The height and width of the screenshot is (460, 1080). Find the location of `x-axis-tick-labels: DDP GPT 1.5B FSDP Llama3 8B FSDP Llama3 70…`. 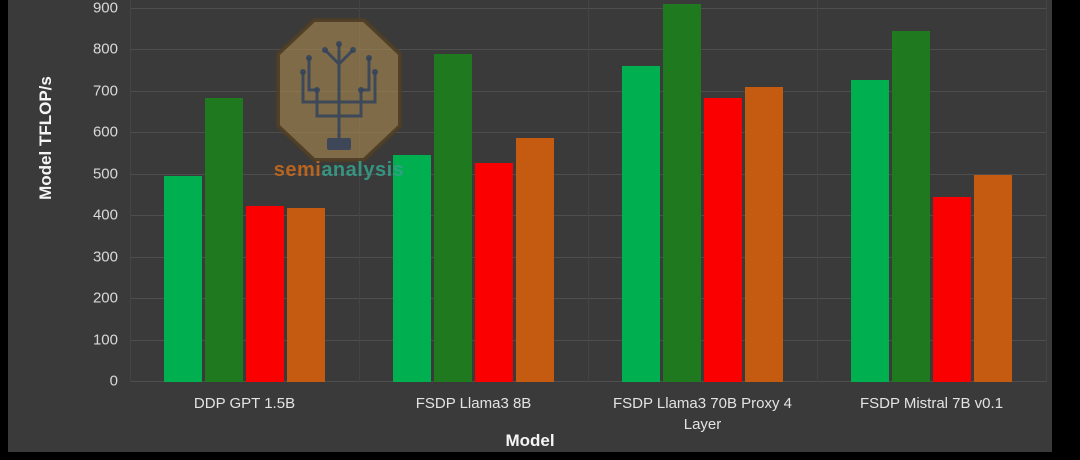

x-axis-tick-labels: DDP GPT 1.5B FSDP Llama3 8B FSDP Llama3 70… is located at coordinates (588, 414).